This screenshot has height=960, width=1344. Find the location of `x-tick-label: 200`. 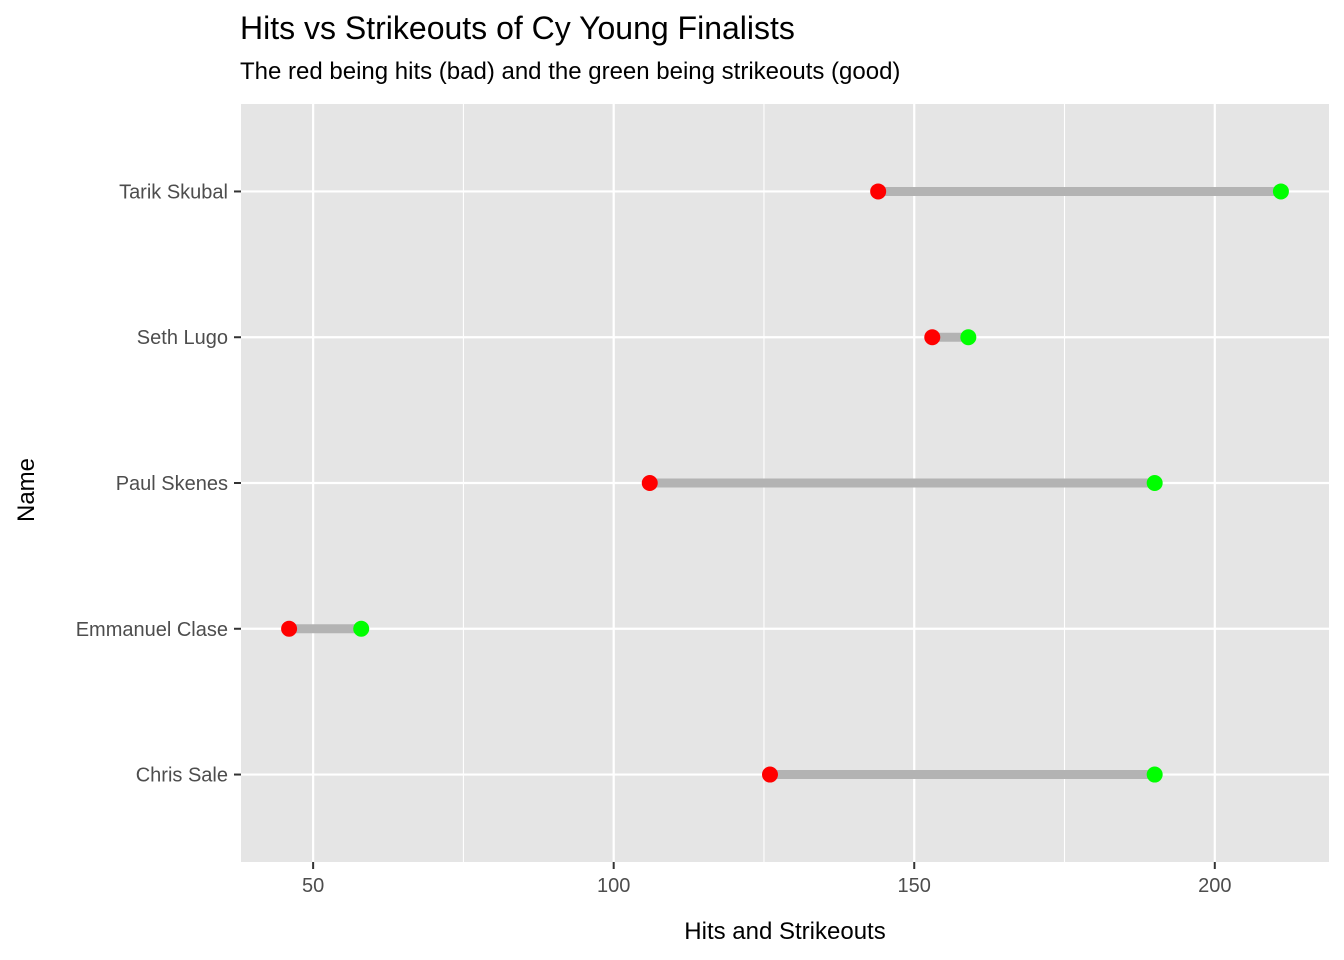

x-tick-label: 200 is located at coordinates (1214, 886).